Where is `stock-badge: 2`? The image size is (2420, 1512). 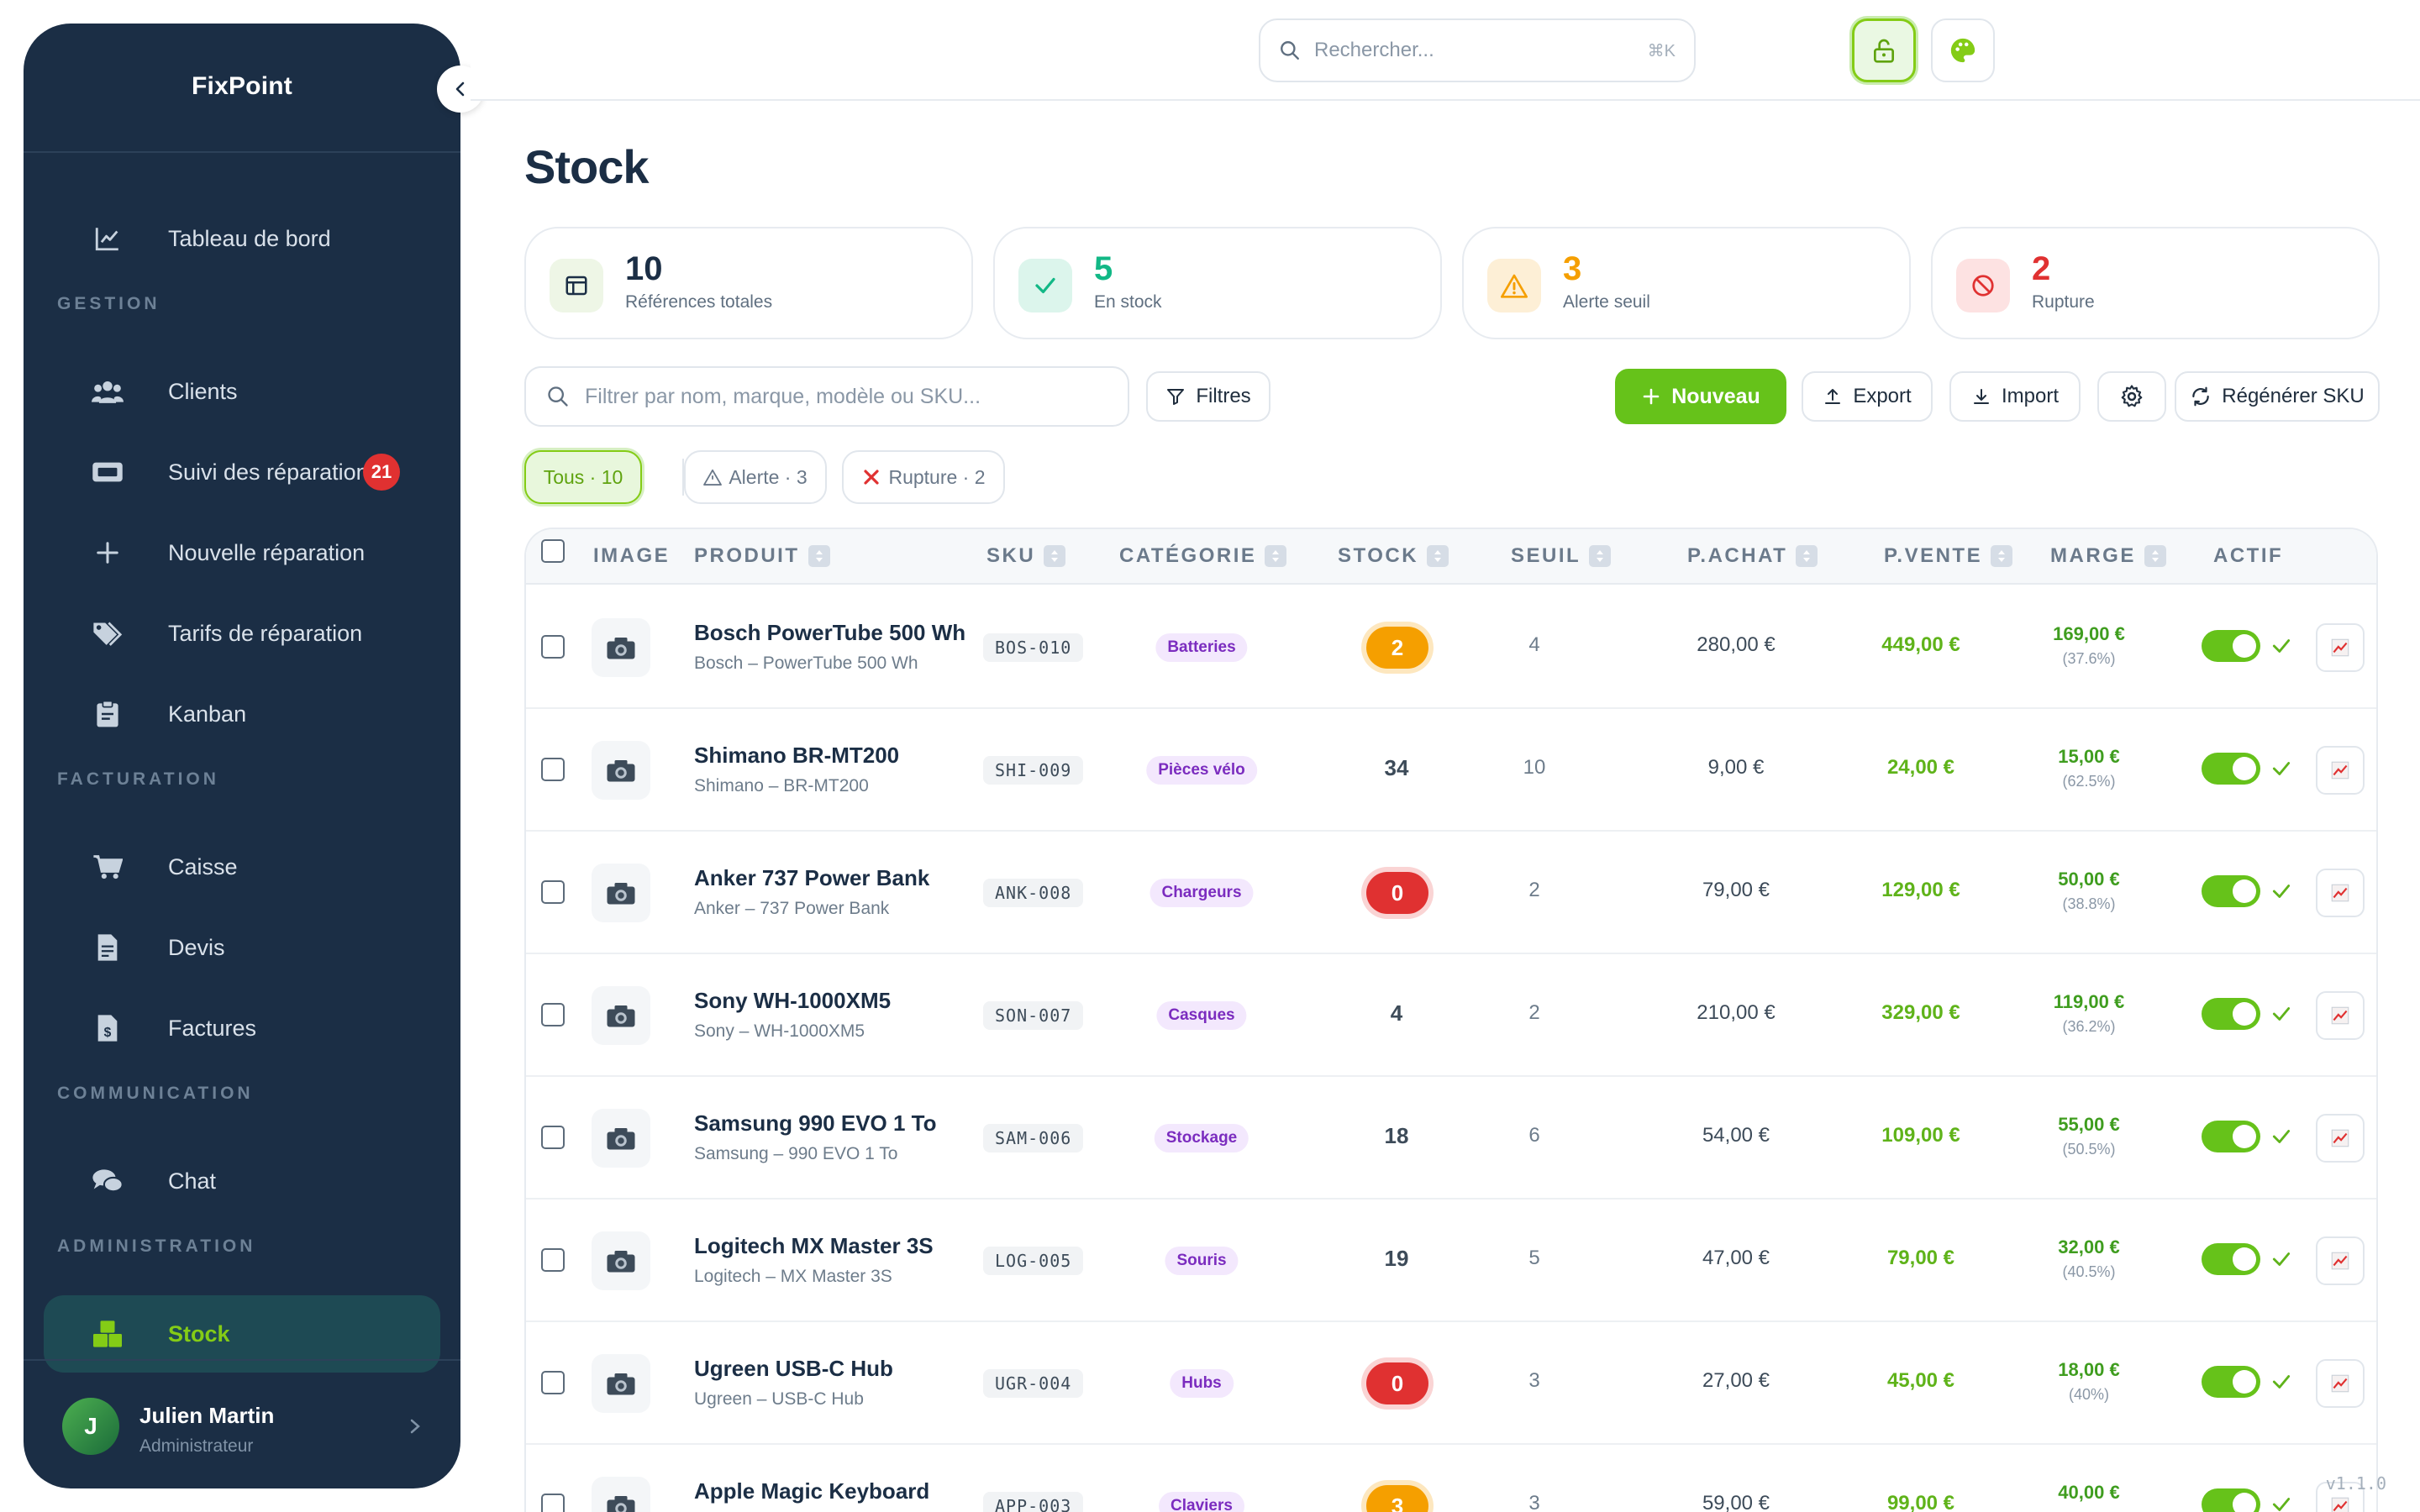
stock-badge: 2 is located at coordinates (1397, 648).